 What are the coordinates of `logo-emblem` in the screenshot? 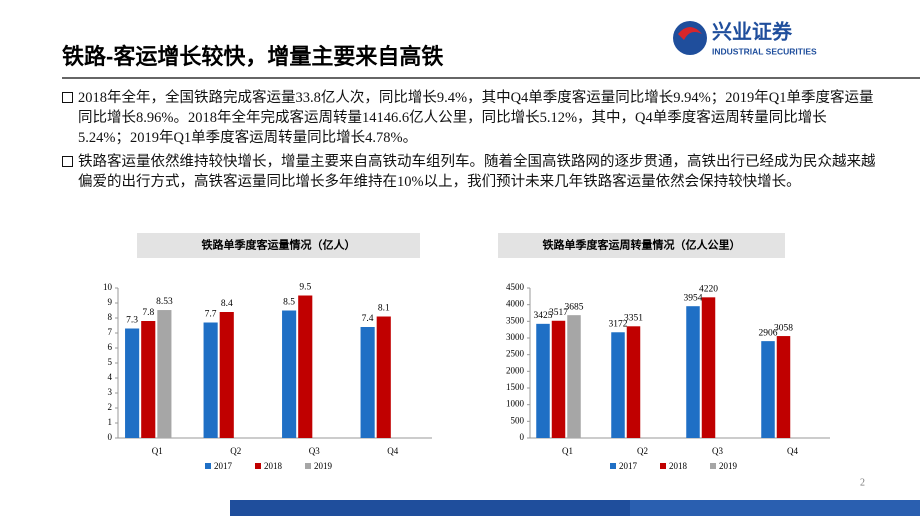 It's located at (690, 38).